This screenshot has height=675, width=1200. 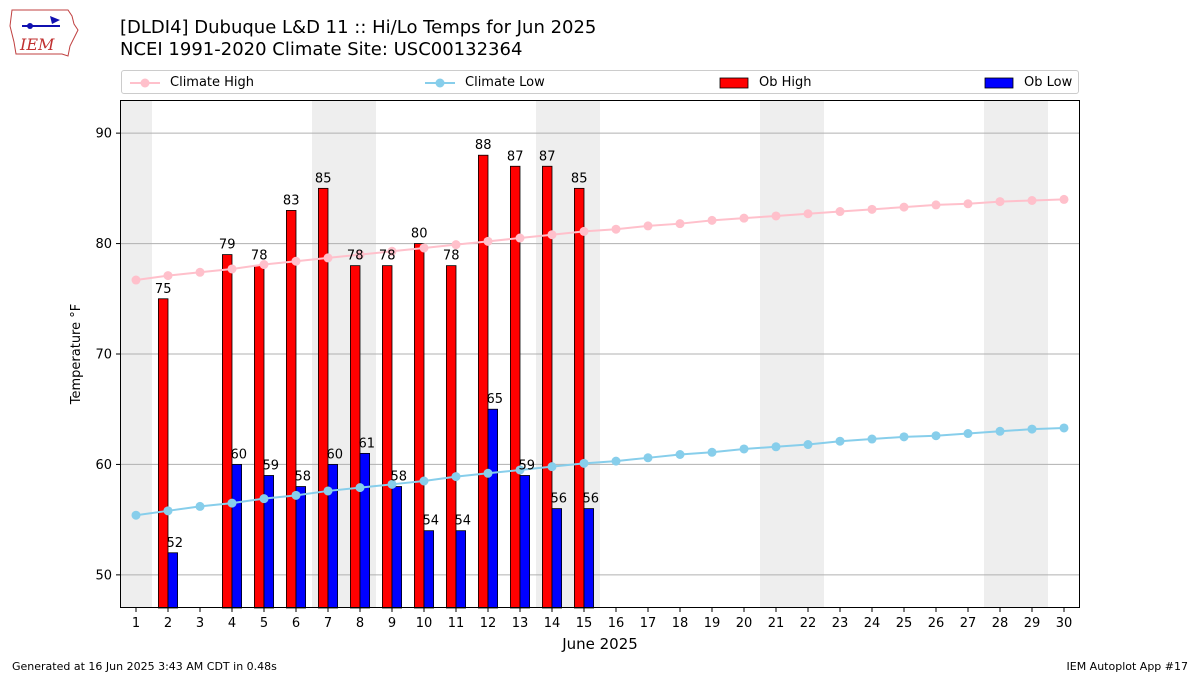 I want to click on x-tick-label: 10, so click(x=424, y=623).